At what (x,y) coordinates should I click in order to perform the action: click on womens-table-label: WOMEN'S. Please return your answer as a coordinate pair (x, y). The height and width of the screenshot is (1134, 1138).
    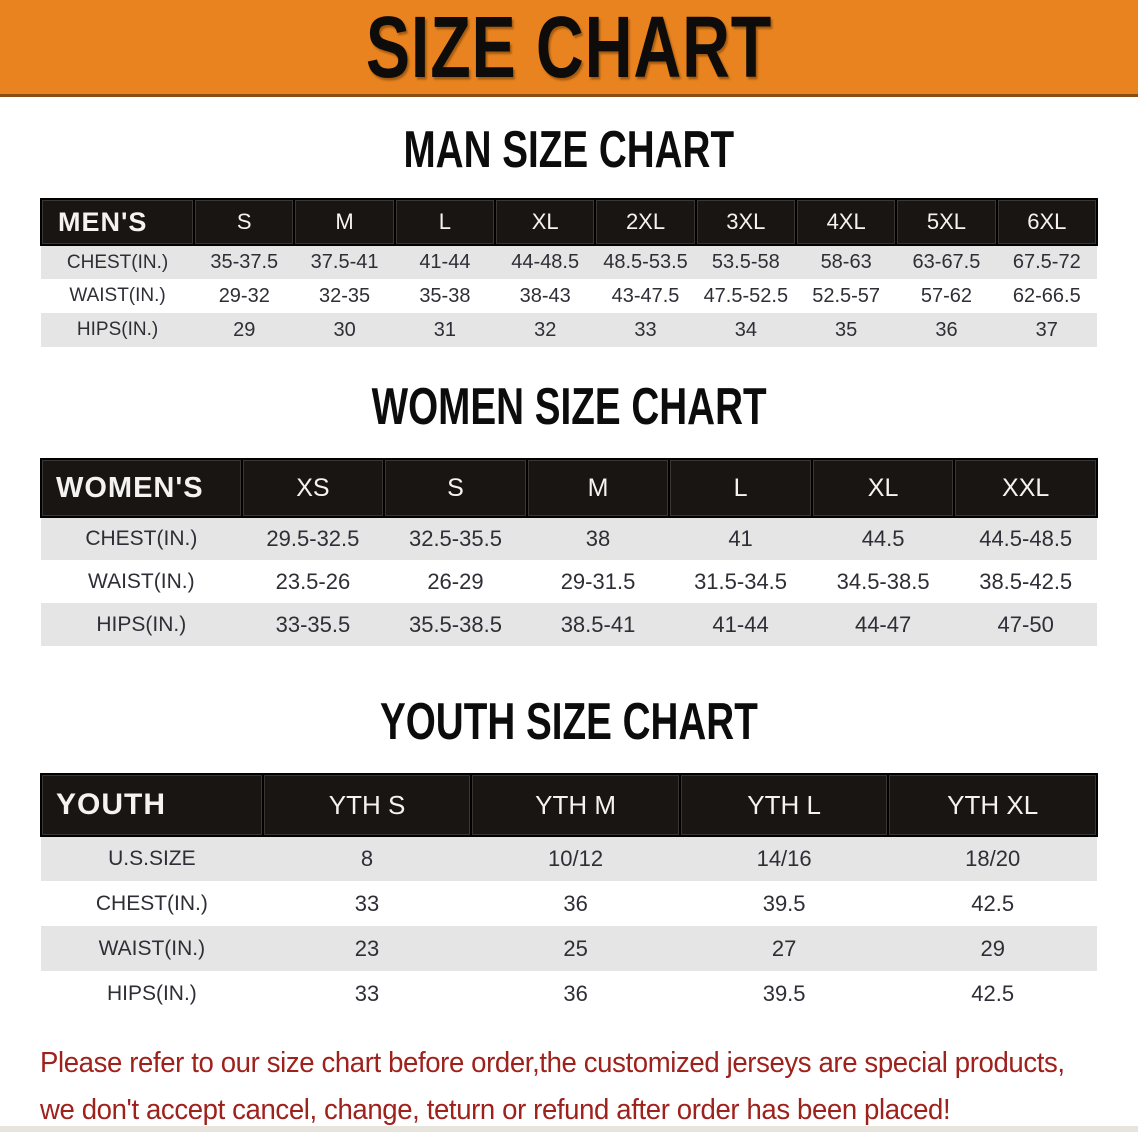
    Looking at the image, I should click on (141, 488).